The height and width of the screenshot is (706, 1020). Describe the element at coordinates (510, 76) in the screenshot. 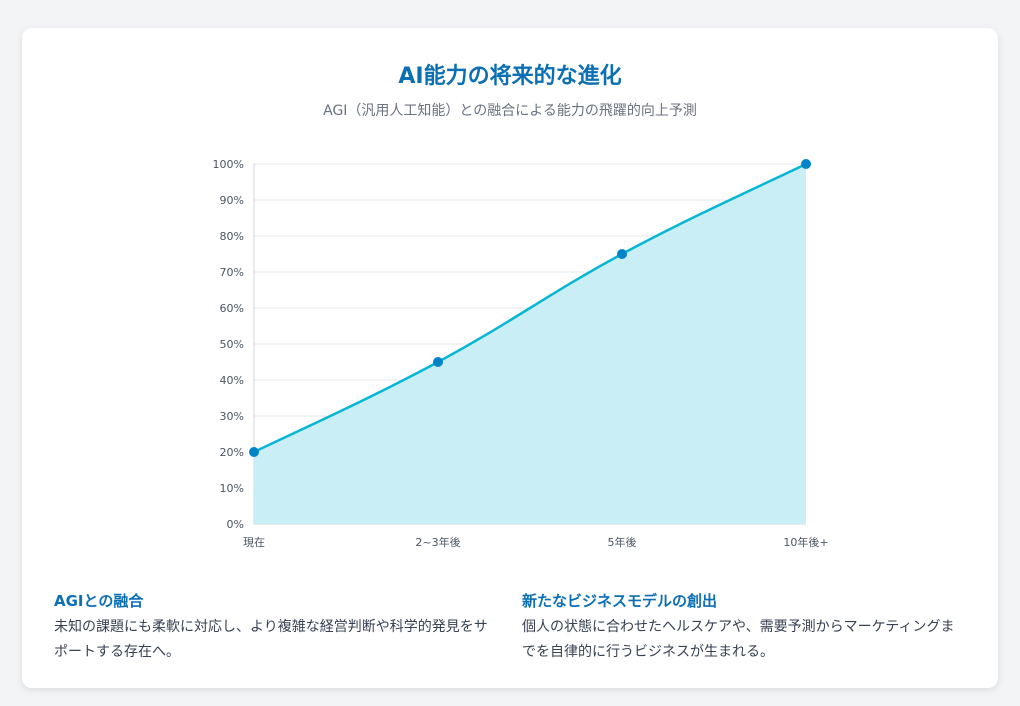

I see `page-title: AI能力の将来的な進化` at that location.